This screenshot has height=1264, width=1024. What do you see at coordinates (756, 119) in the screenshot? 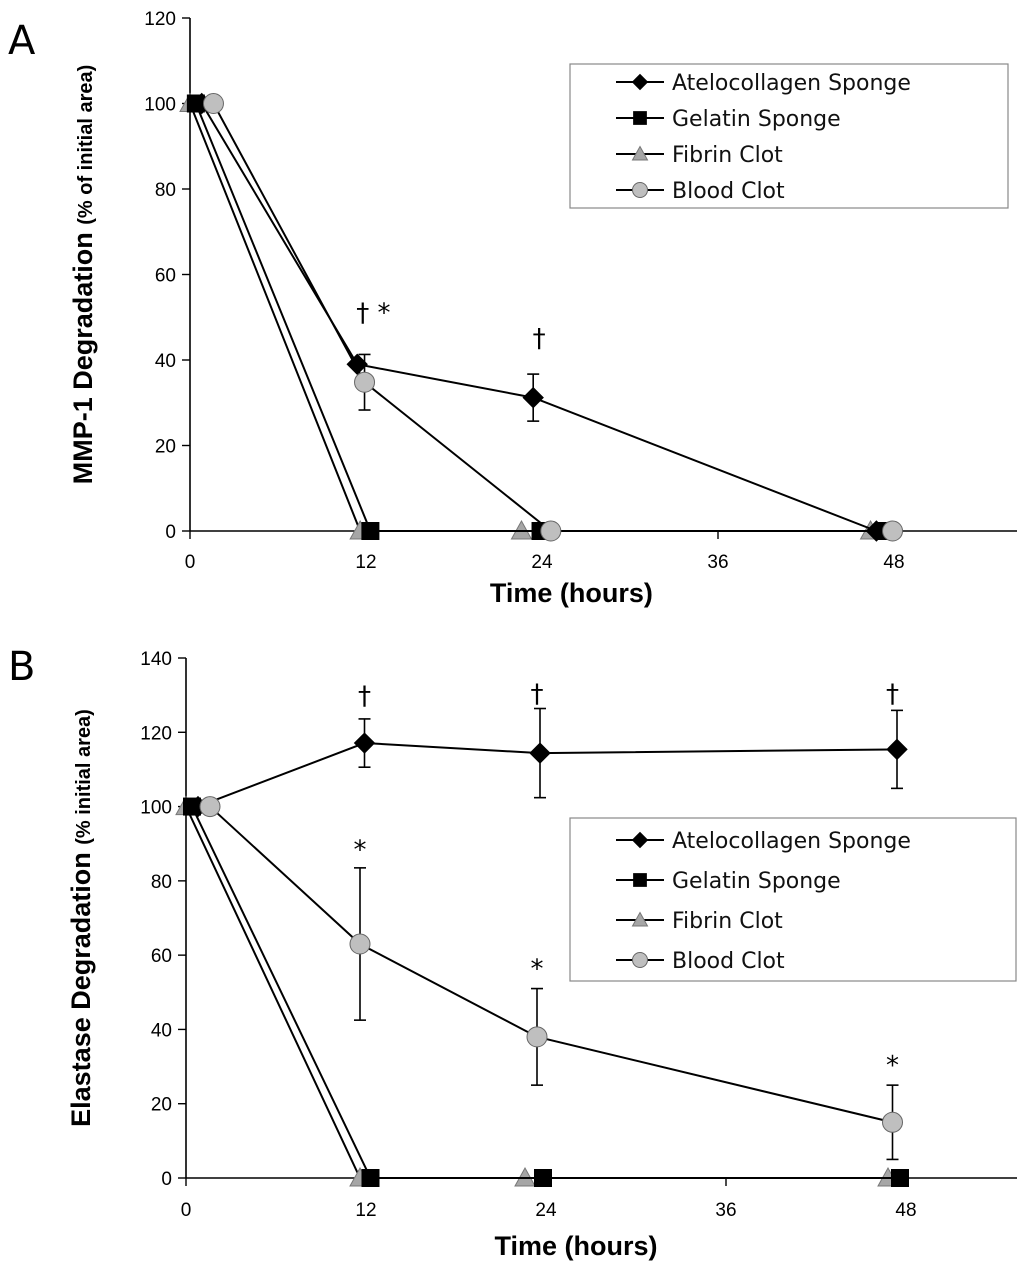
I see `chart-a-legend-label: Gelatin Sponge` at bounding box center [756, 119].